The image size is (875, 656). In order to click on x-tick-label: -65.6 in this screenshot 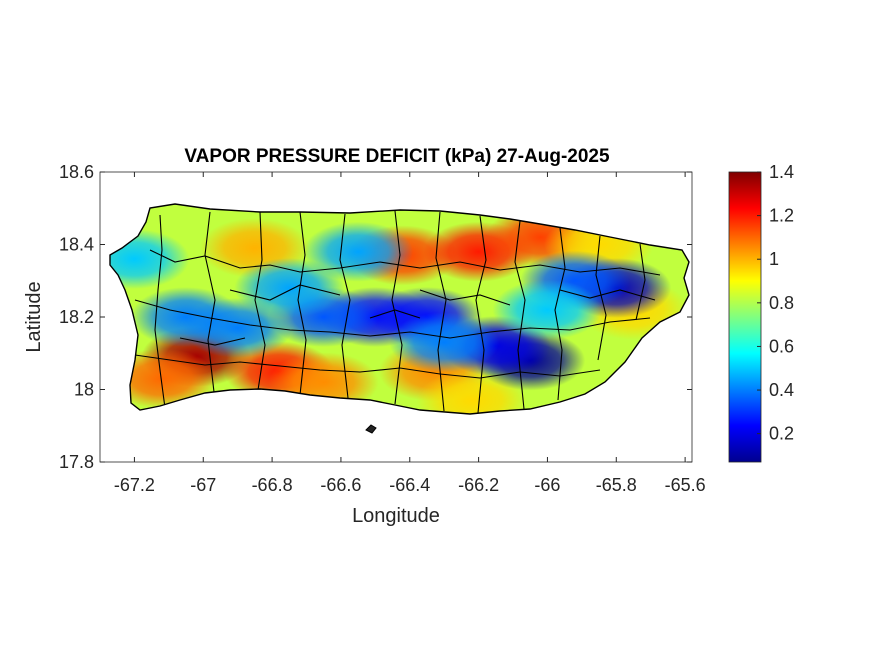, I will do `click(685, 485)`.